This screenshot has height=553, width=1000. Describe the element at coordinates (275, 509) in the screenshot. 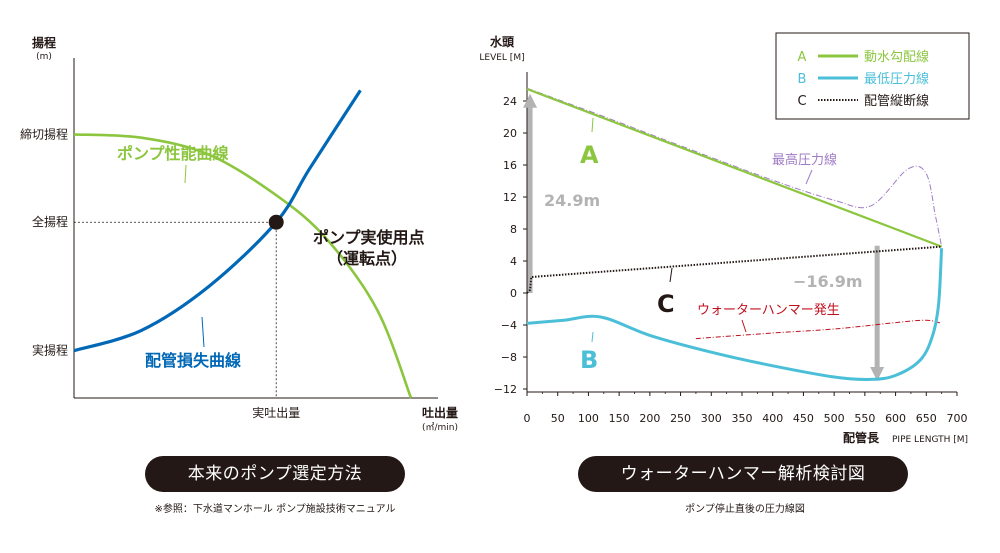

I see `left-source-note: ※参照：下水道マンホール ポンプ施設技術マニュアル` at that location.